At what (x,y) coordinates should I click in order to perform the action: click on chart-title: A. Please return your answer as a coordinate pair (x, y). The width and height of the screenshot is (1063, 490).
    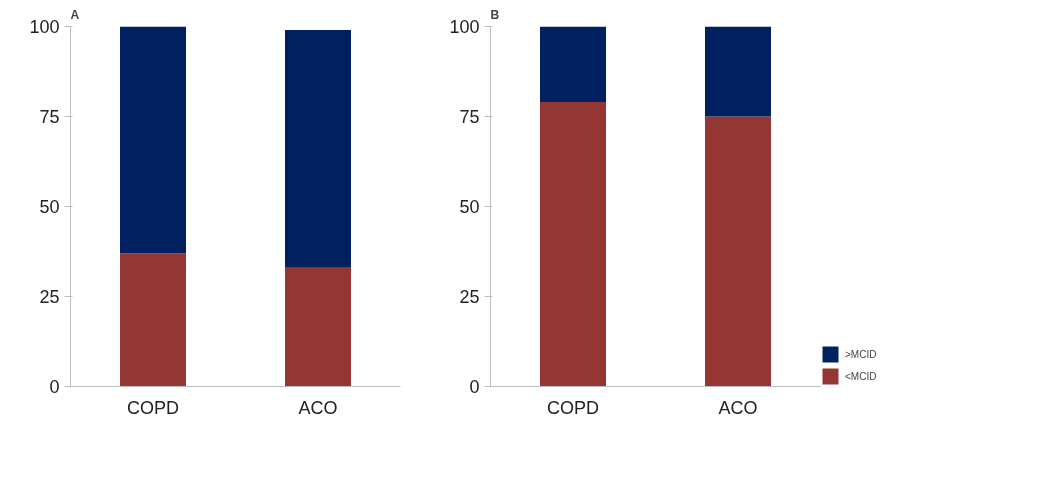
    Looking at the image, I should click on (75, 14).